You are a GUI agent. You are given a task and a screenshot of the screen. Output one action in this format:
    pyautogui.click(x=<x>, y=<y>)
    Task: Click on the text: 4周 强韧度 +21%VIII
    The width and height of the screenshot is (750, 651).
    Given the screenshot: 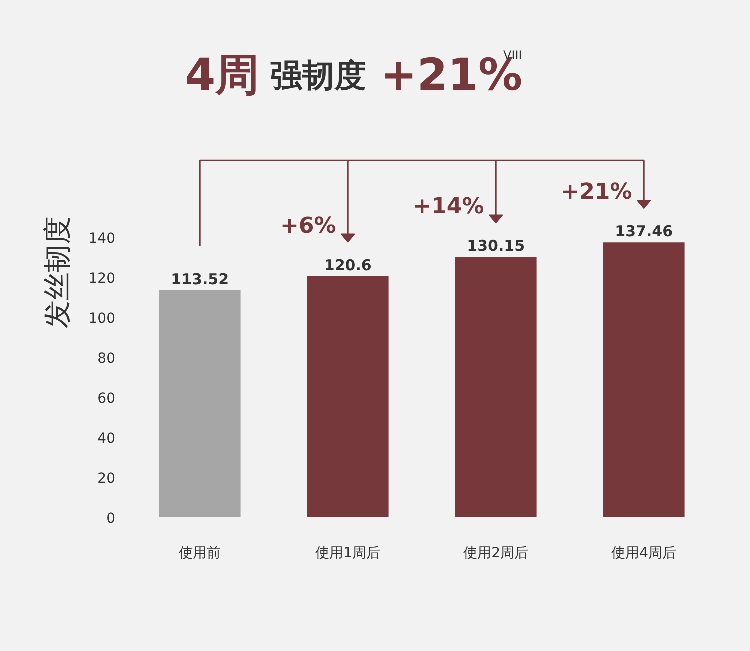 What is the action you would take?
    pyautogui.click(x=354, y=74)
    